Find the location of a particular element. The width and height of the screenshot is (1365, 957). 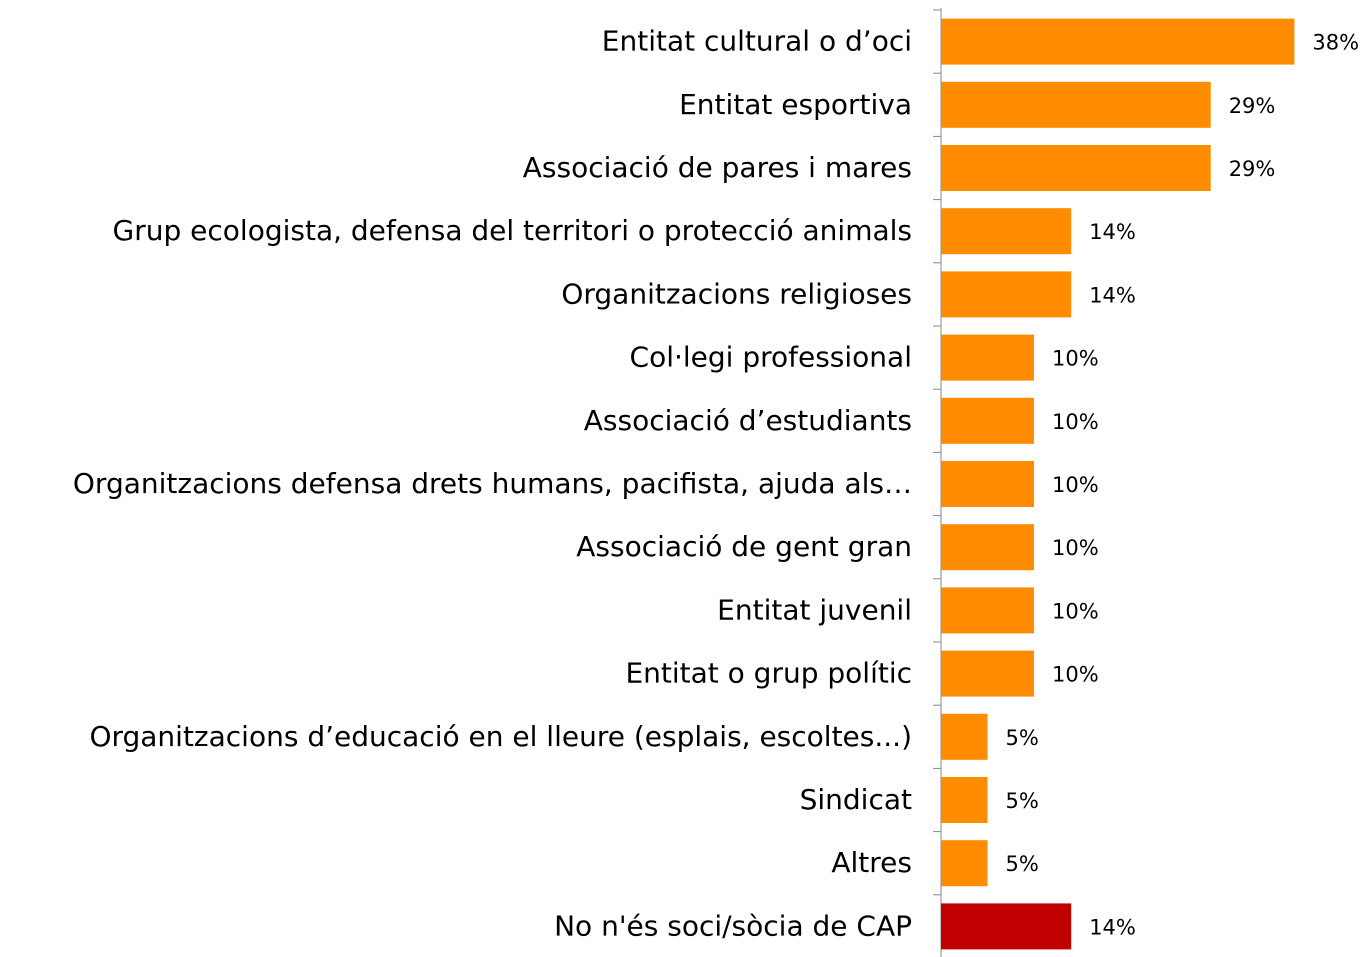

category-label: Associació d’estudiants is located at coordinates (748, 420).